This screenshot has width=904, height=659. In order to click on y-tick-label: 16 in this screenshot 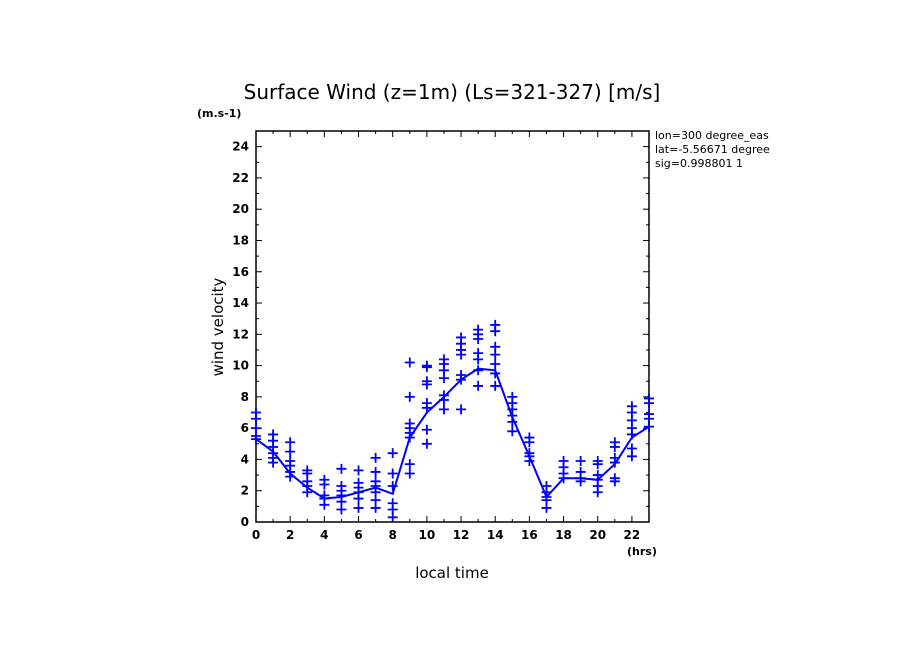, I will do `click(240, 272)`.